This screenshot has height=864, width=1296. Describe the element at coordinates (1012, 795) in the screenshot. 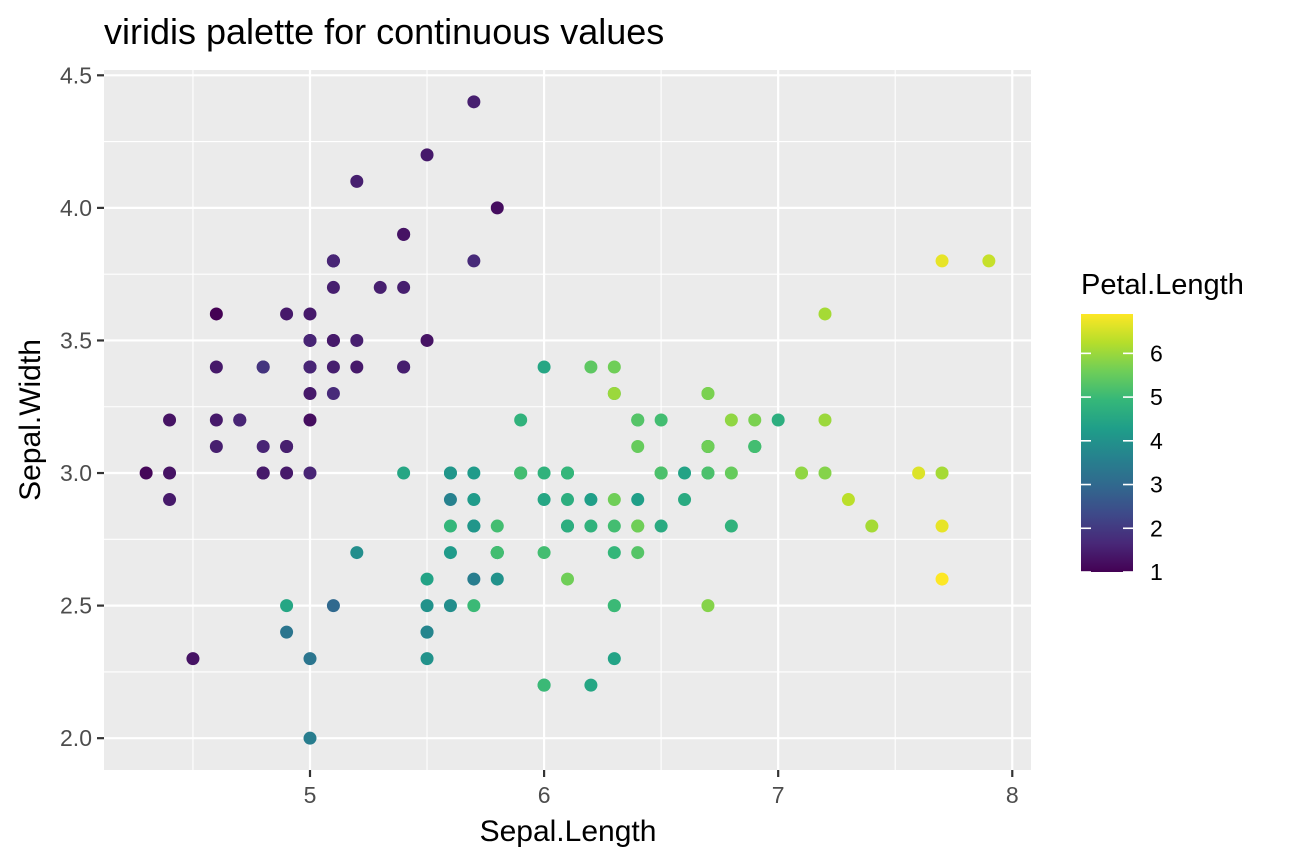

I see `x-tick-label: 8` at that location.